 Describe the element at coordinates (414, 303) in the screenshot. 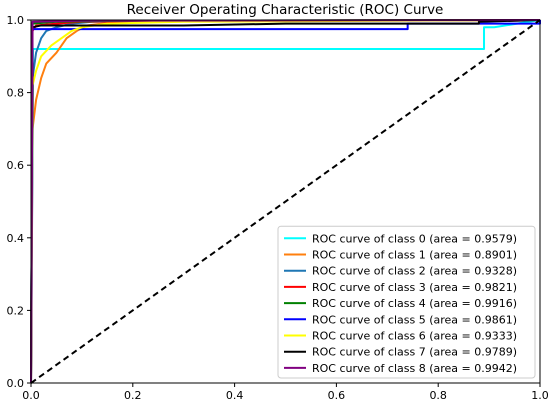

I see `legend-label-class-4: ROC curve of class 4 (area = 0.9916)` at that location.